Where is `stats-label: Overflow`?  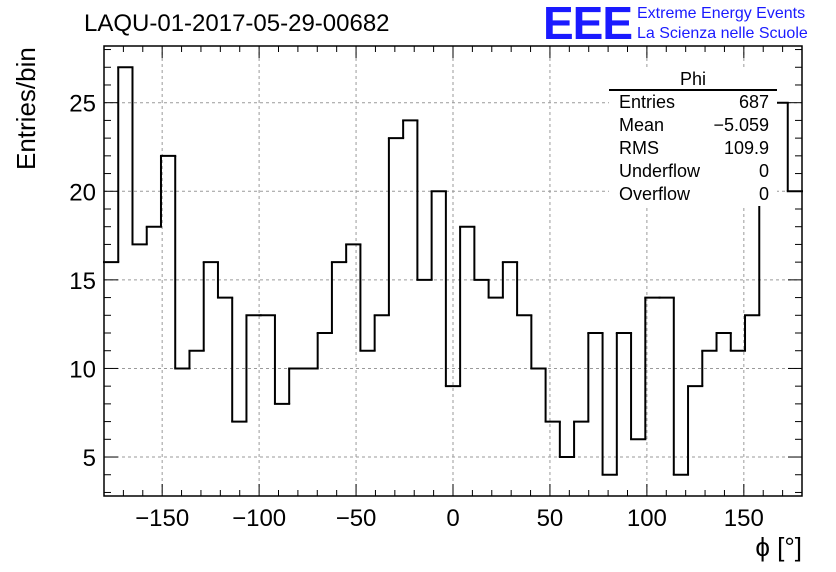
stats-label: Overflow is located at coordinates (655, 194).